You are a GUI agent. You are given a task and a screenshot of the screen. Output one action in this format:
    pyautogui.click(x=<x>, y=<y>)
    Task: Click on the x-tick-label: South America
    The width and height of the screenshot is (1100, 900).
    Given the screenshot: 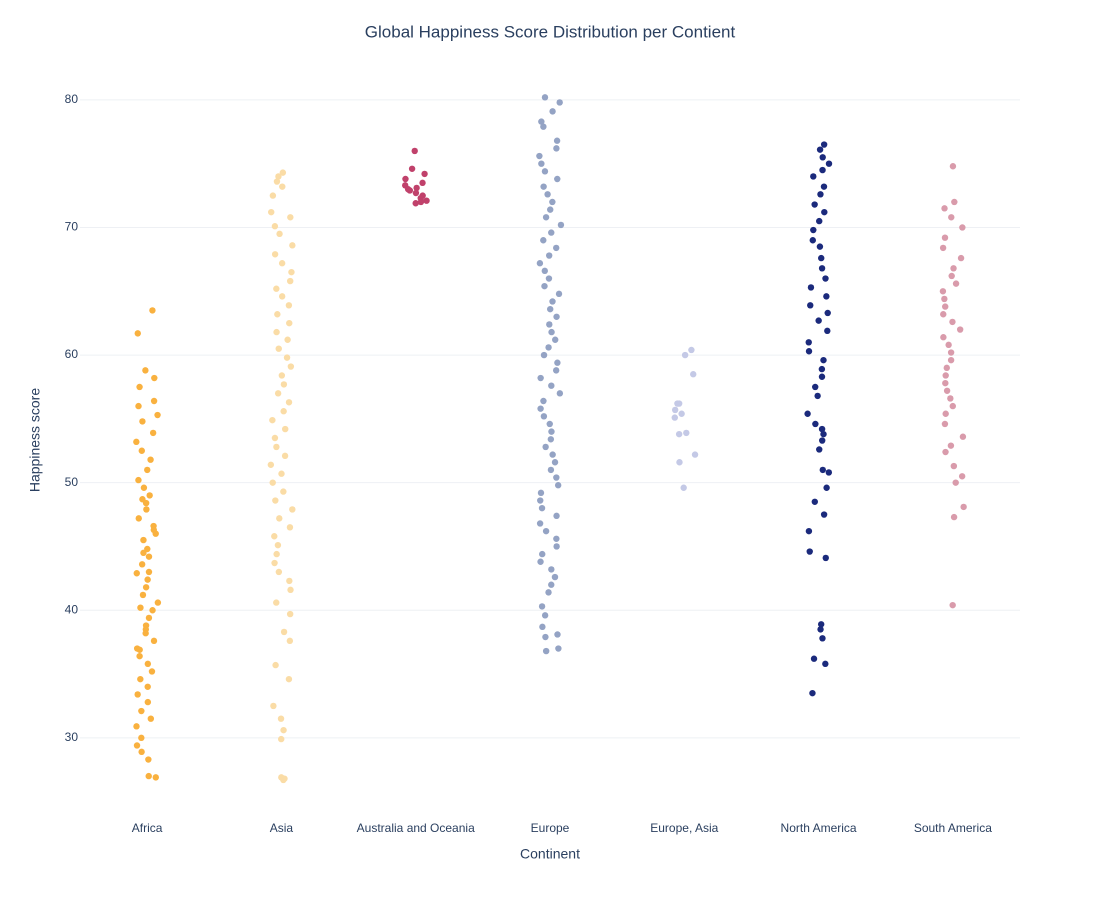 What is the action you would take?
    pyautogui.click(x=953, y=828)
    